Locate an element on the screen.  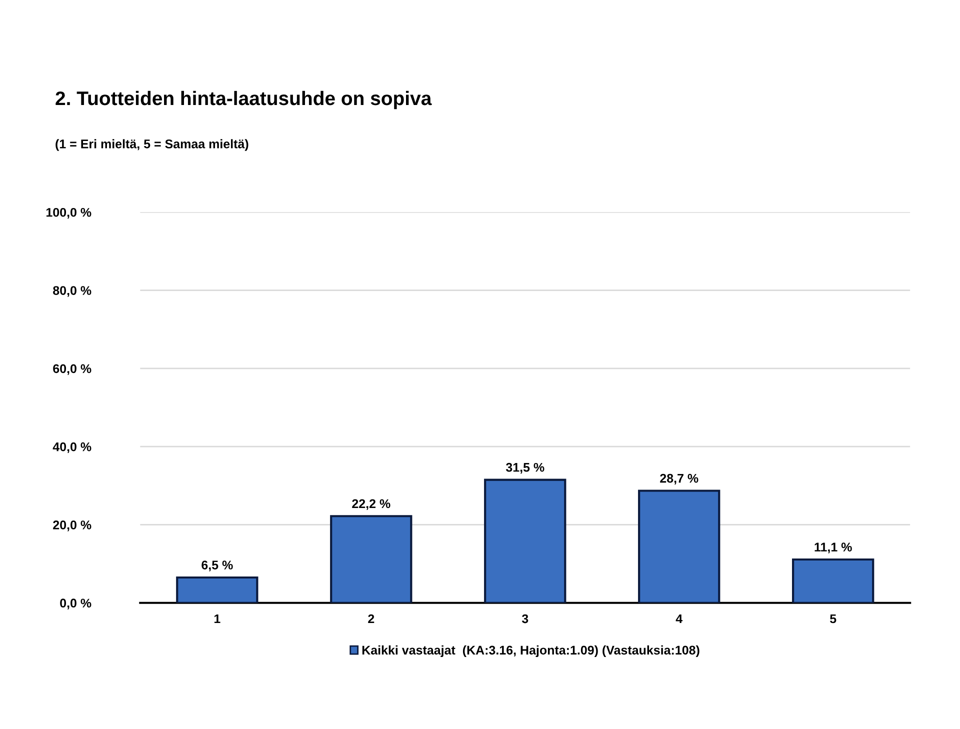
x-tick-label: 4 is located at coordinates (679, 619).